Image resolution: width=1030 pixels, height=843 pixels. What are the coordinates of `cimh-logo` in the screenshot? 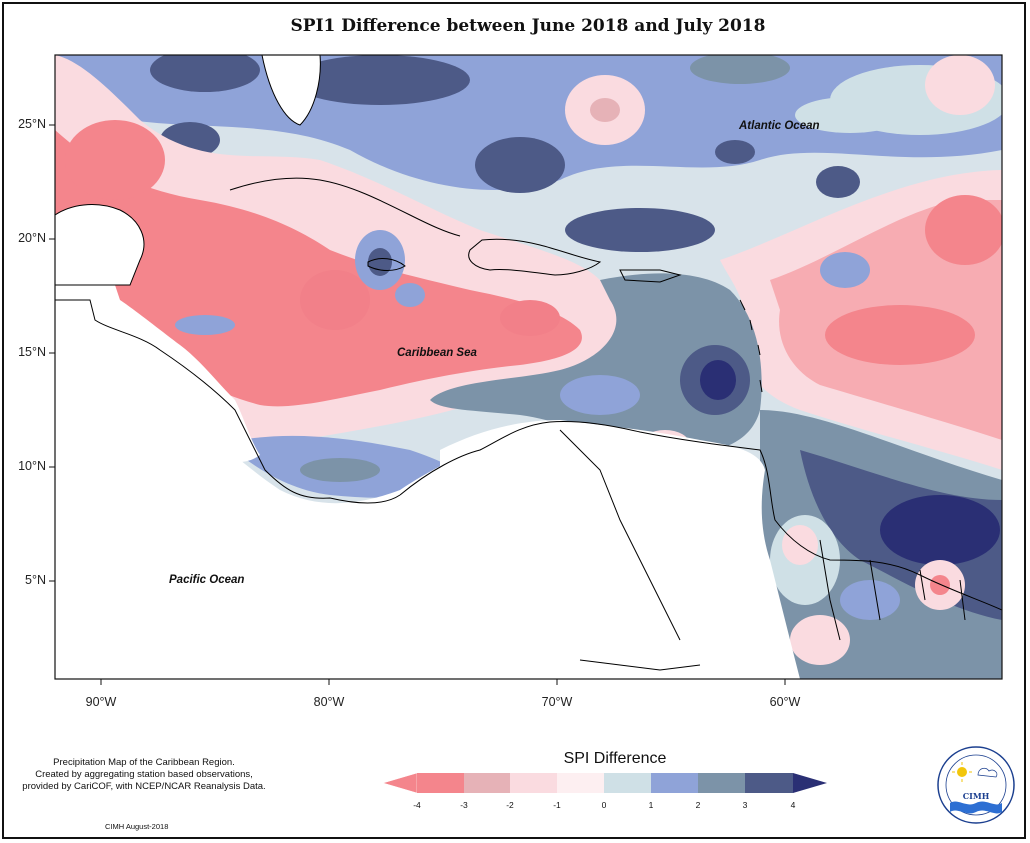 It's located at (976, 785).